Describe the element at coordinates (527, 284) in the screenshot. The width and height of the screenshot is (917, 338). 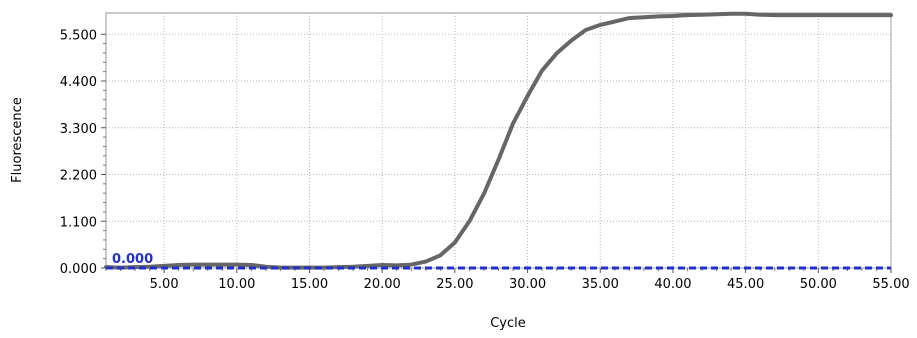
I see `x-tick-label: 30.00` at that location.